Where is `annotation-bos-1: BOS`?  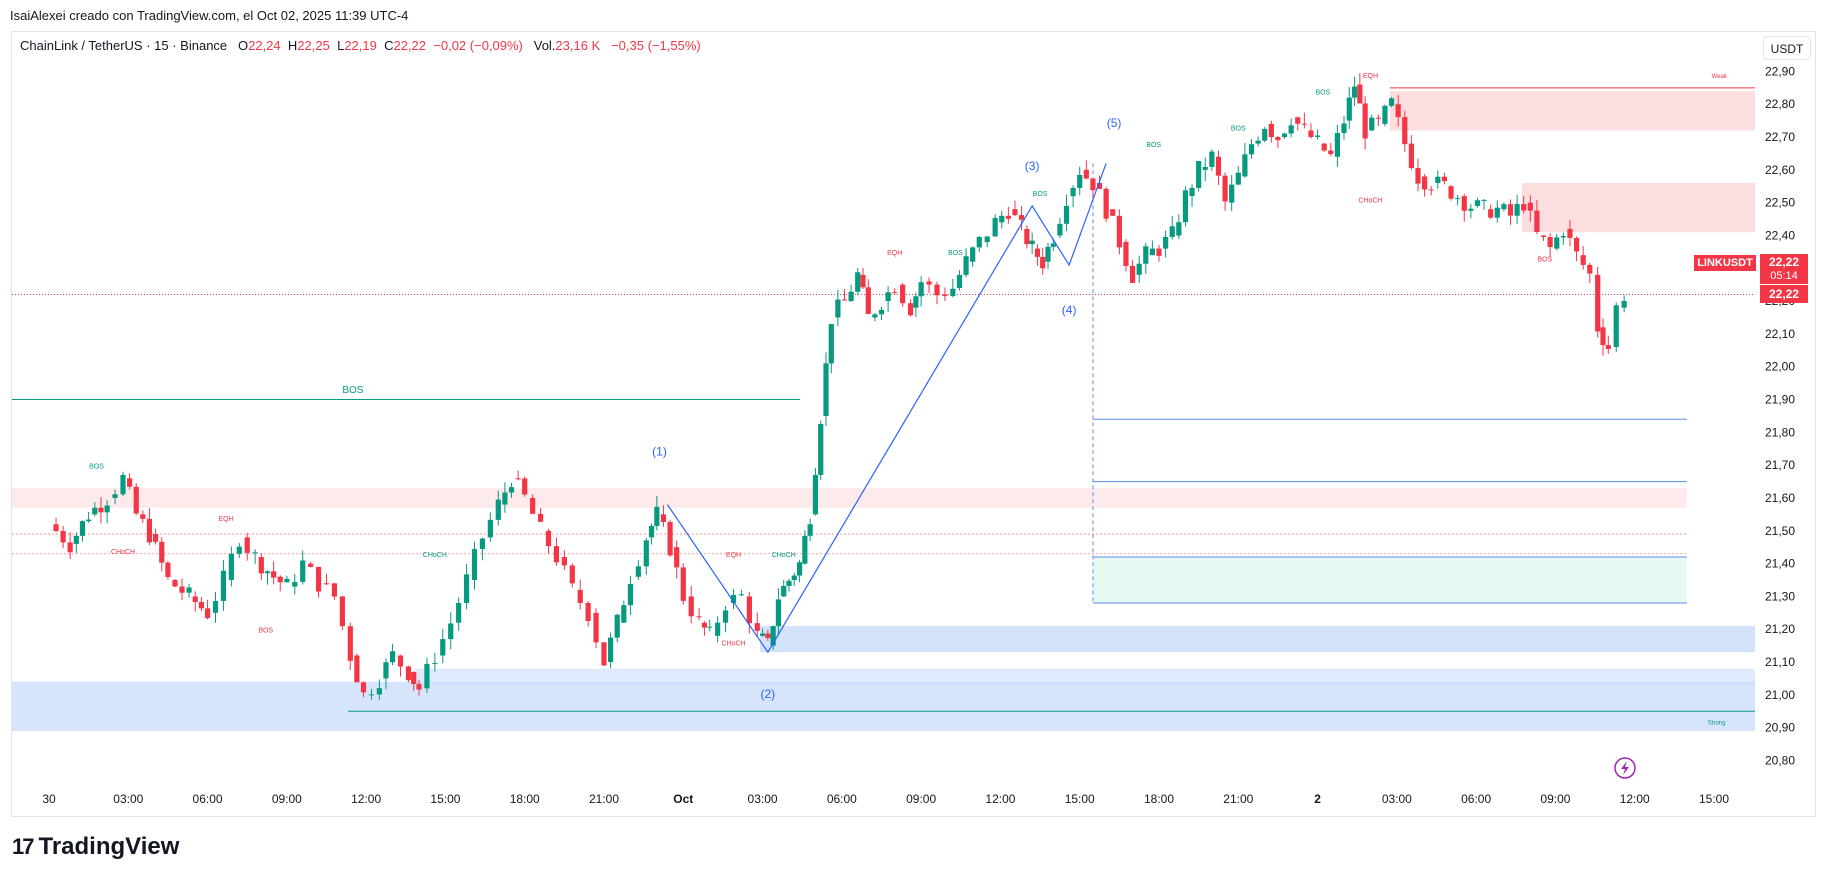
annotation-bos-1: BOS is located at coordinates (96, 466).